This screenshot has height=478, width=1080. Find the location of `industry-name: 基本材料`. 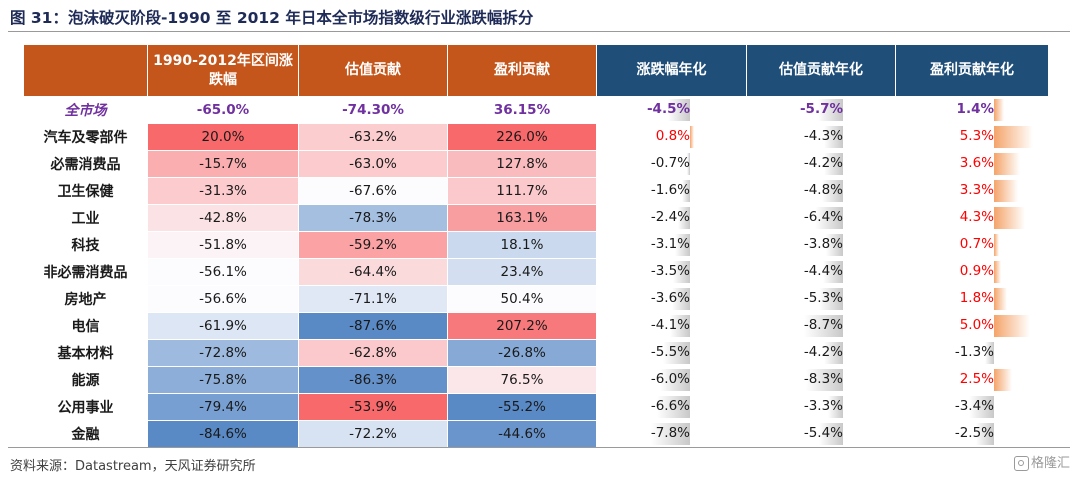

industry-name: 基本材料 is located at coordinates (85, 353).